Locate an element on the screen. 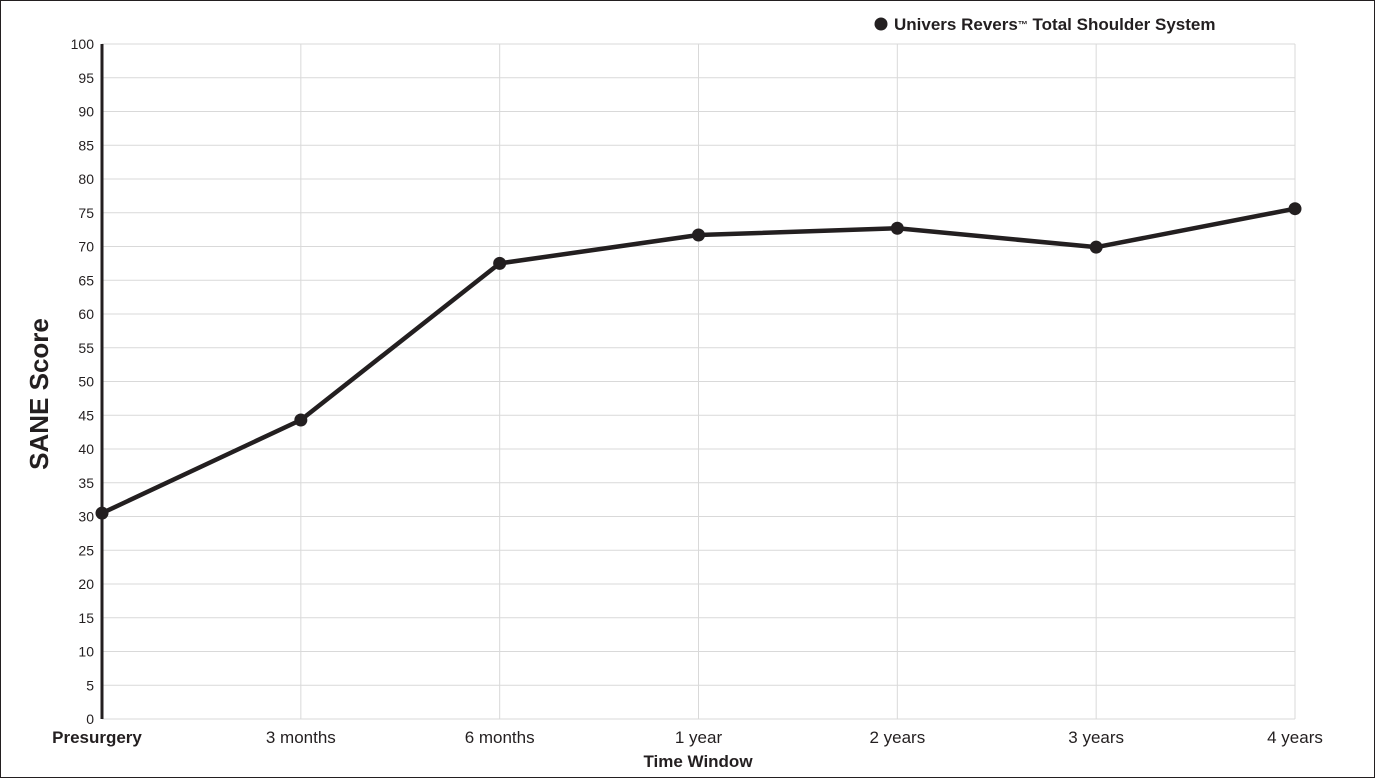 The height and width of the screenshot is (778, 1375). y-tick-label: 80 is located at coordinates (86, 179).